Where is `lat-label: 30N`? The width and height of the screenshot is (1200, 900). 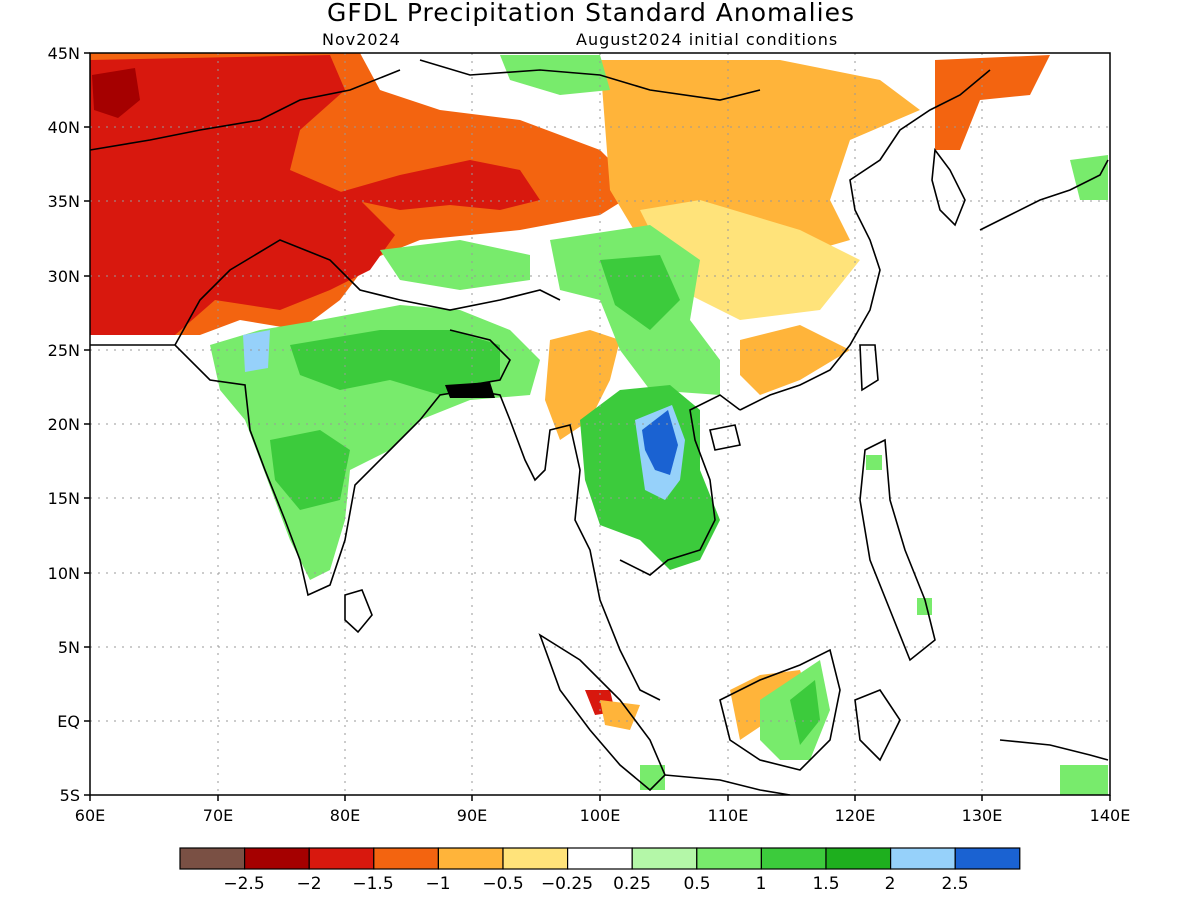 lat-label: 30N is located at coordinates (64, 276).